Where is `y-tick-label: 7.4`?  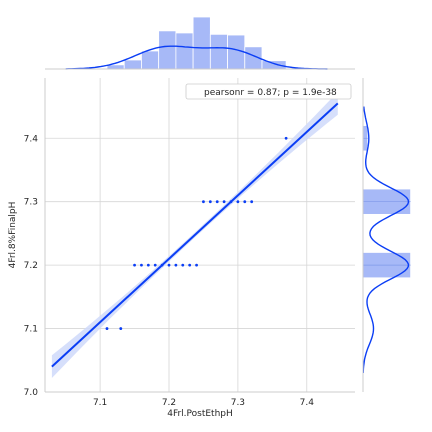
y-tick-label: 7.4 is located at coordinates (31, 139).